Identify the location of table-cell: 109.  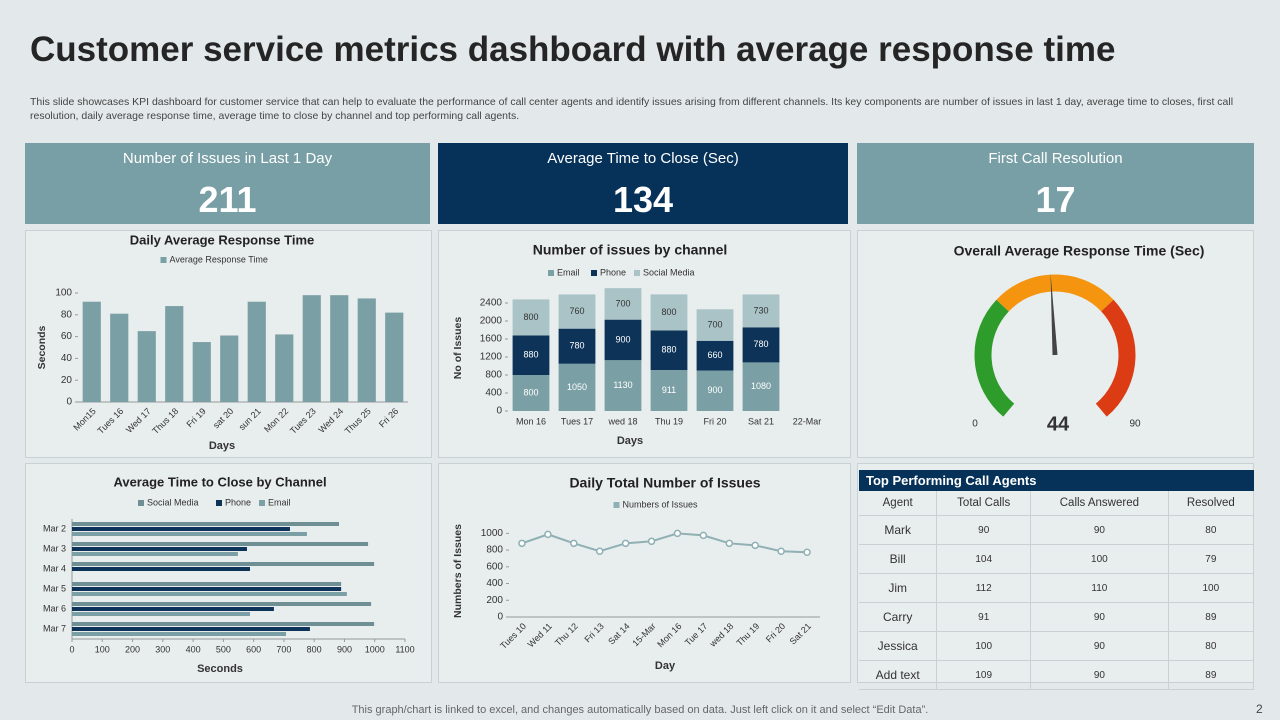
(984, 675).